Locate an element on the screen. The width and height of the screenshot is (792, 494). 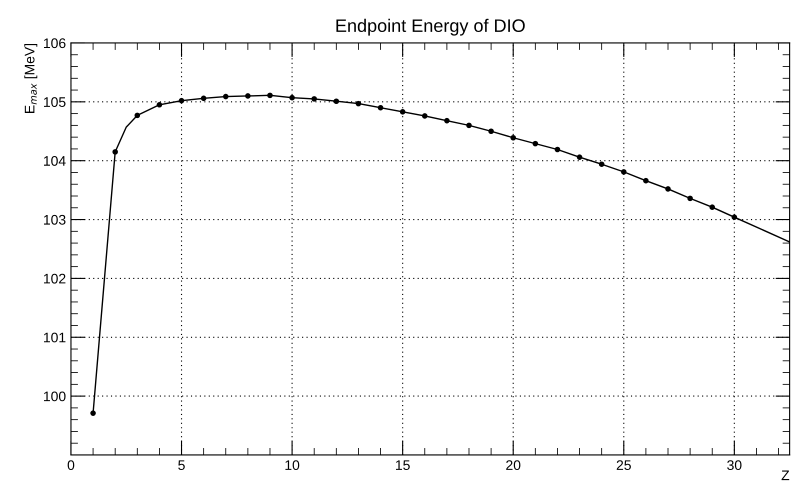
y-tick-label: 106 is located at coordinates (55, 43).